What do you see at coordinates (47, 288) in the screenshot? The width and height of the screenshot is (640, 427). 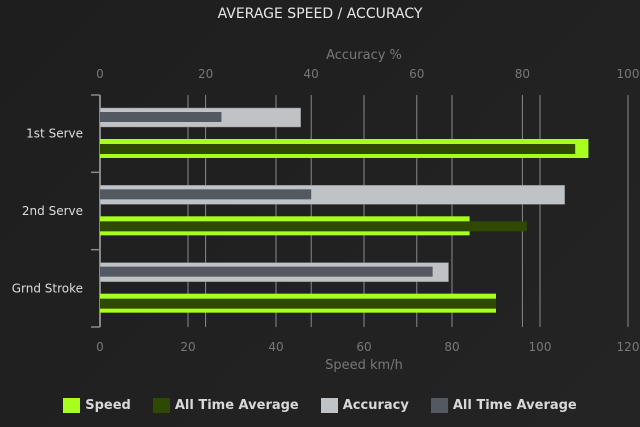 I see `category-label: Grnd Stroke` at bounding box center [47, 288].